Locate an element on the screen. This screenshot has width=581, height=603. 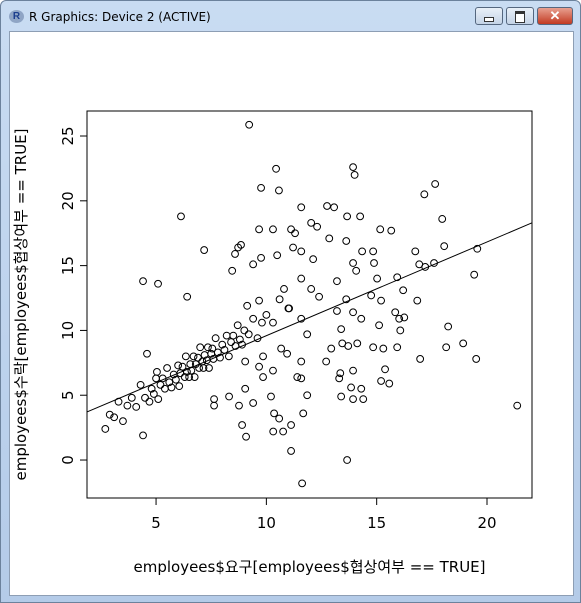
y-axis-label: employees$수락[employees$협상여부 == TRUE] is located at coordinates (21, 304).